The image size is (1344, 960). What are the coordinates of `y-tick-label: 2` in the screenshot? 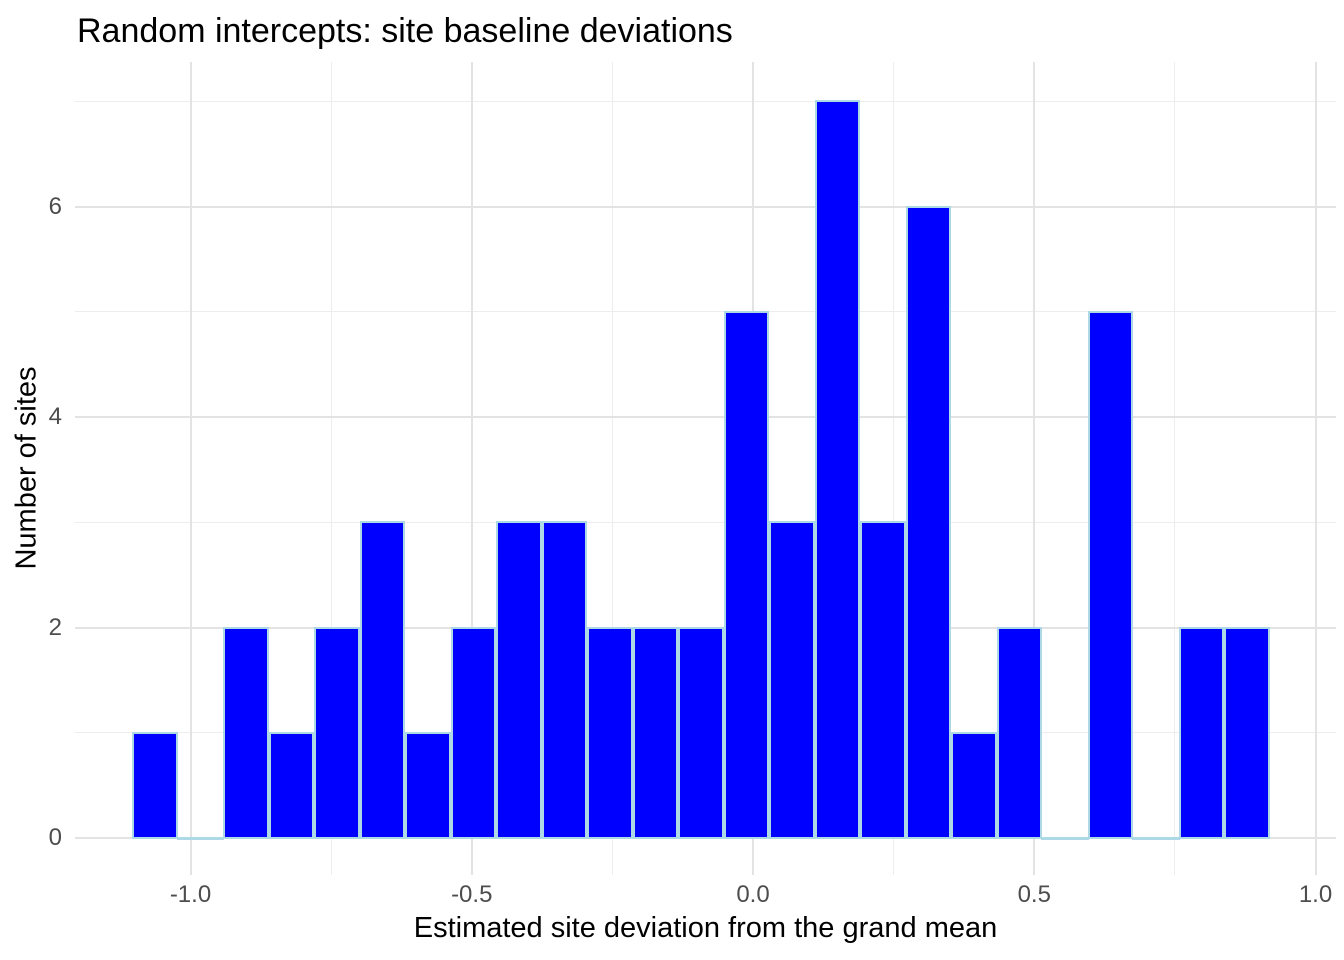 It's located at (55, 627).